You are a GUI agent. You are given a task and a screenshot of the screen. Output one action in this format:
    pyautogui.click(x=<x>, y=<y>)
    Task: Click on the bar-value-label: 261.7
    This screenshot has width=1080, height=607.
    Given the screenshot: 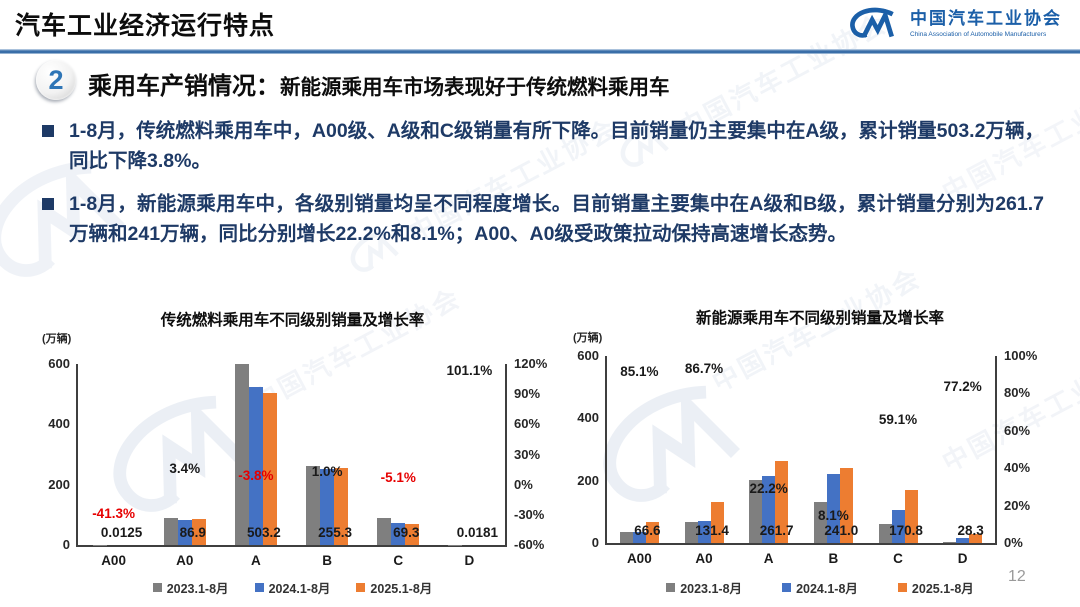 What is the action you would take?
    pyautogui.click(x=776, y=530)
    